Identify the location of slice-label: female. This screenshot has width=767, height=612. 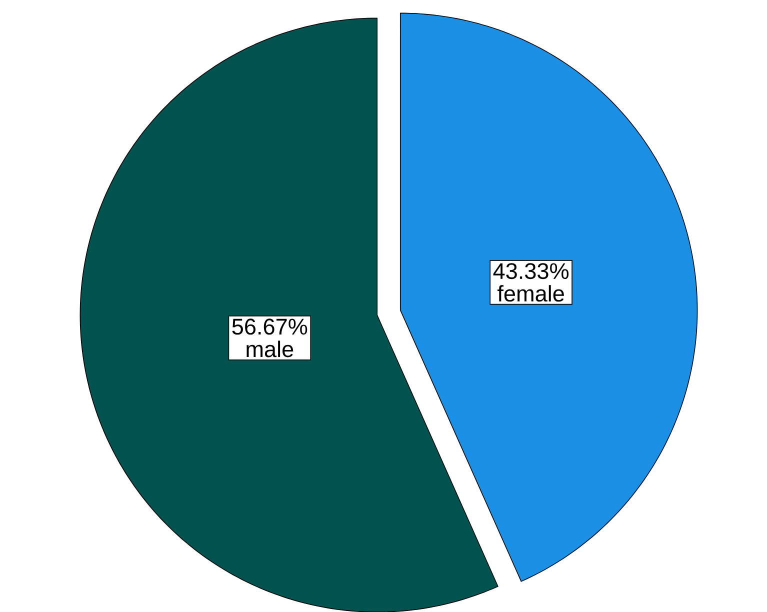
(530, 293).